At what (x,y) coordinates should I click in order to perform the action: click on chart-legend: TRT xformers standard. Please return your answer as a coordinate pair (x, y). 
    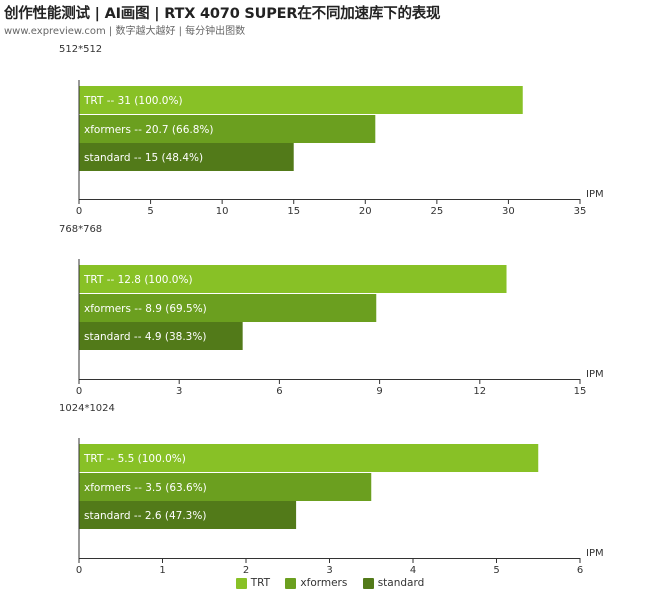
    Looking at the image, I should click on (330, 584).